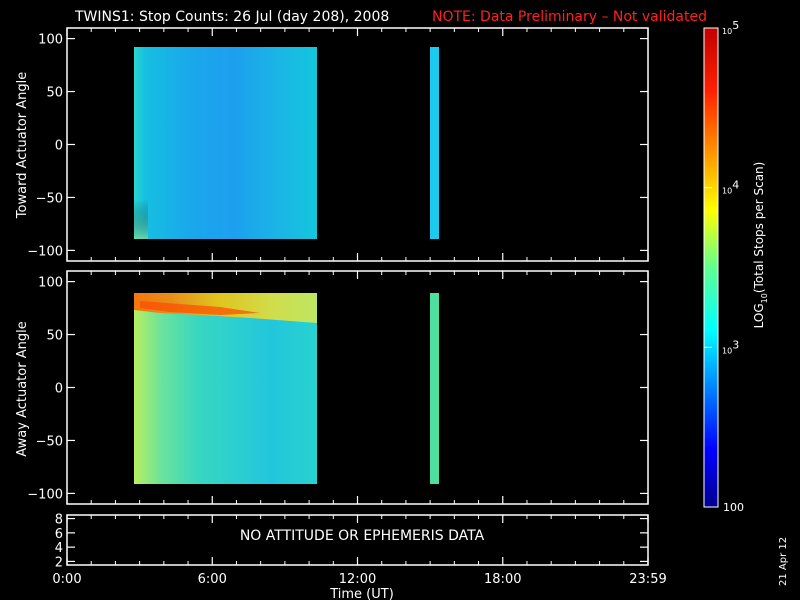 This screenshot has width=800, height=600. What do you see at coordinates (22, 388) in the screenshot?
I see `away-y-axis-label: Away Actuator Angle` at bounding box center [22, 388].